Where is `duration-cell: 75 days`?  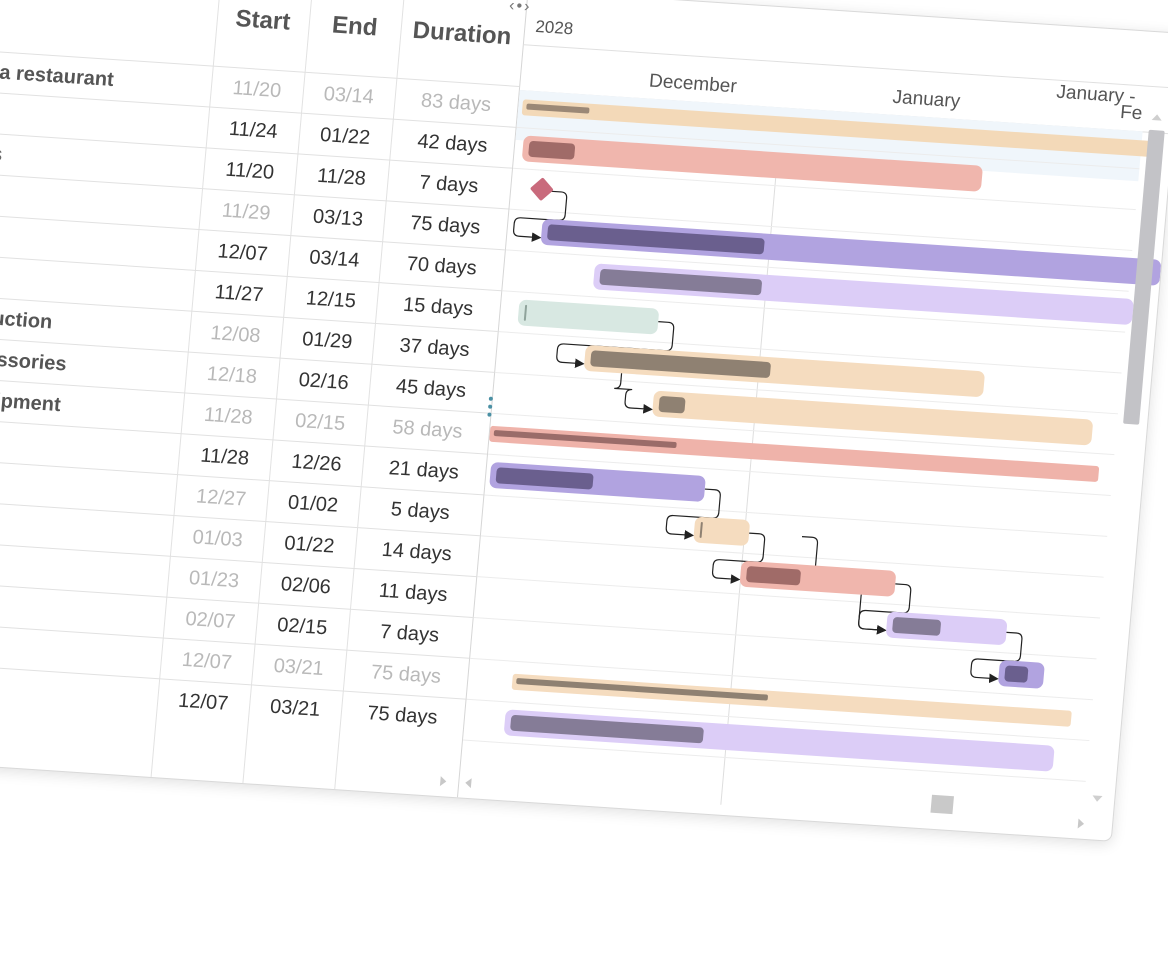 duration-cell: 75 days is located at coordinates (402, 715).